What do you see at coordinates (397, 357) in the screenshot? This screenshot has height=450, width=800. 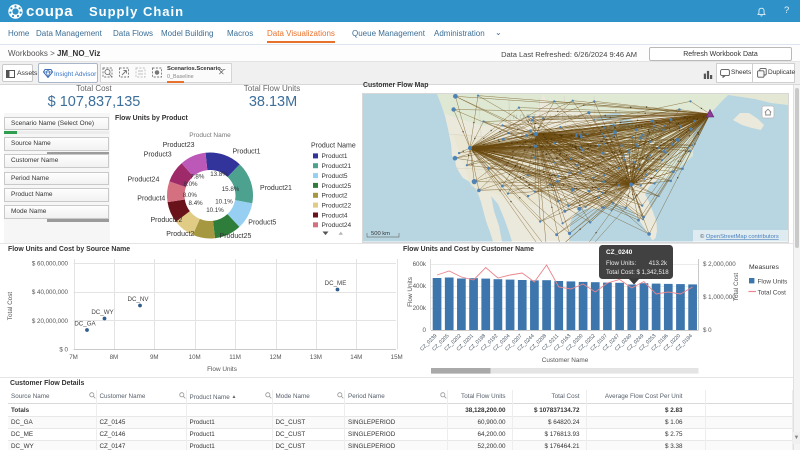 I see `svg-text: 15M` at bounding box center [397, 357].